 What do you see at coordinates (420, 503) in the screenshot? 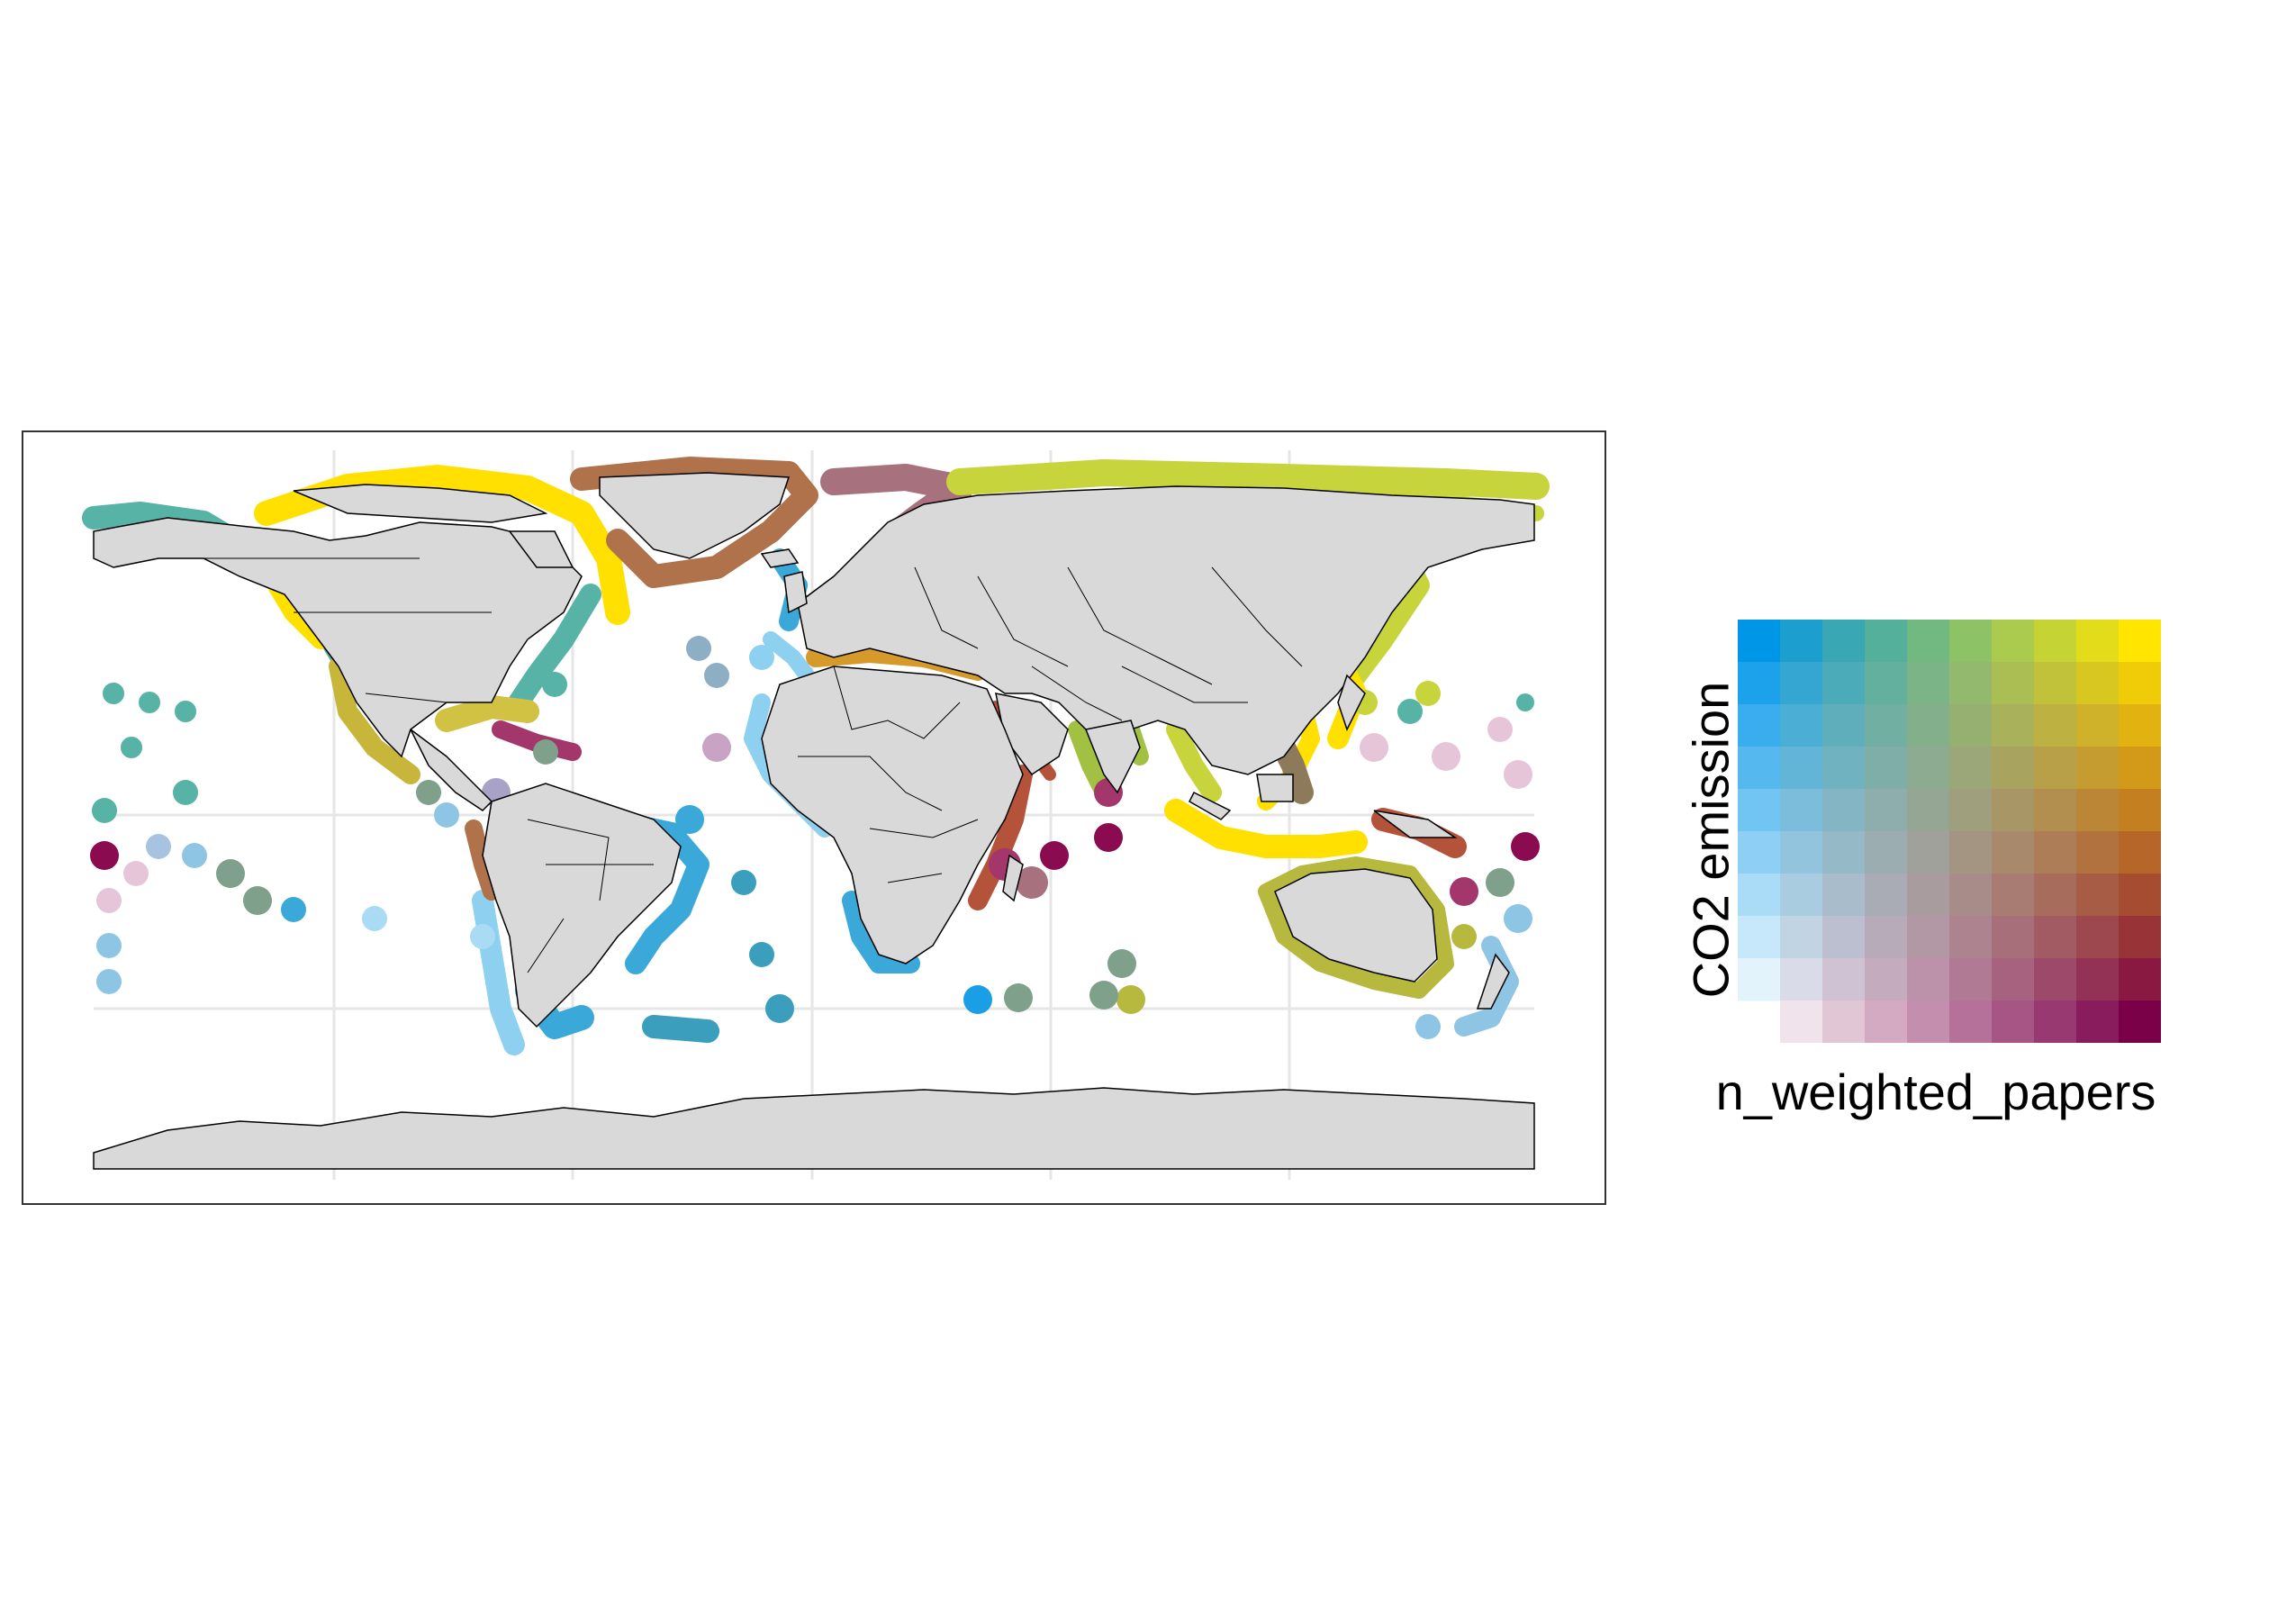
I see `arctic-islands` at bounding box center [420, 503].